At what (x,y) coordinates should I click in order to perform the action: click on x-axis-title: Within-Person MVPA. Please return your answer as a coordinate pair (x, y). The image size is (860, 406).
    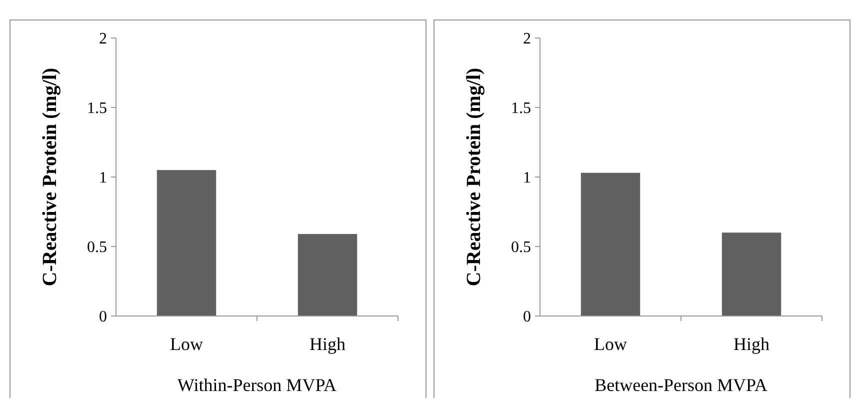
    Looking at the image, I should click on (257, 385).